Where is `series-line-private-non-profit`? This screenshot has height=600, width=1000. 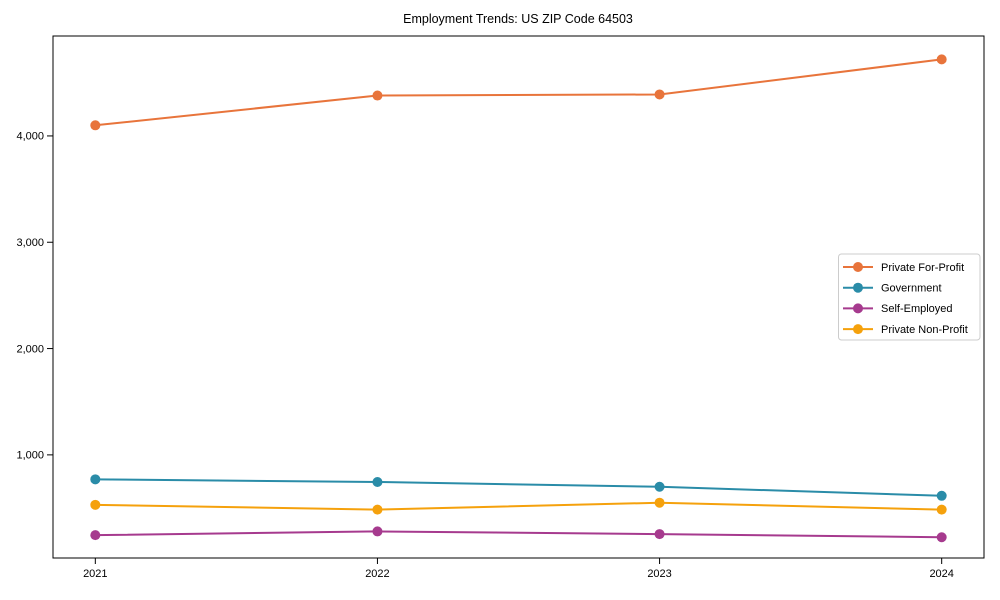 series-line-private-non-profit is located at coordinates (518, 506).